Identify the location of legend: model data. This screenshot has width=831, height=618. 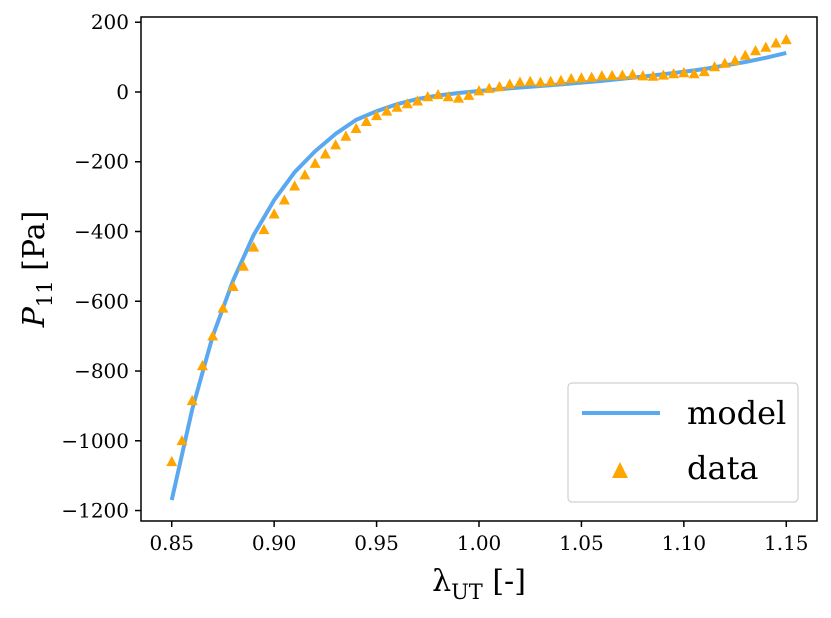
(683, 442).